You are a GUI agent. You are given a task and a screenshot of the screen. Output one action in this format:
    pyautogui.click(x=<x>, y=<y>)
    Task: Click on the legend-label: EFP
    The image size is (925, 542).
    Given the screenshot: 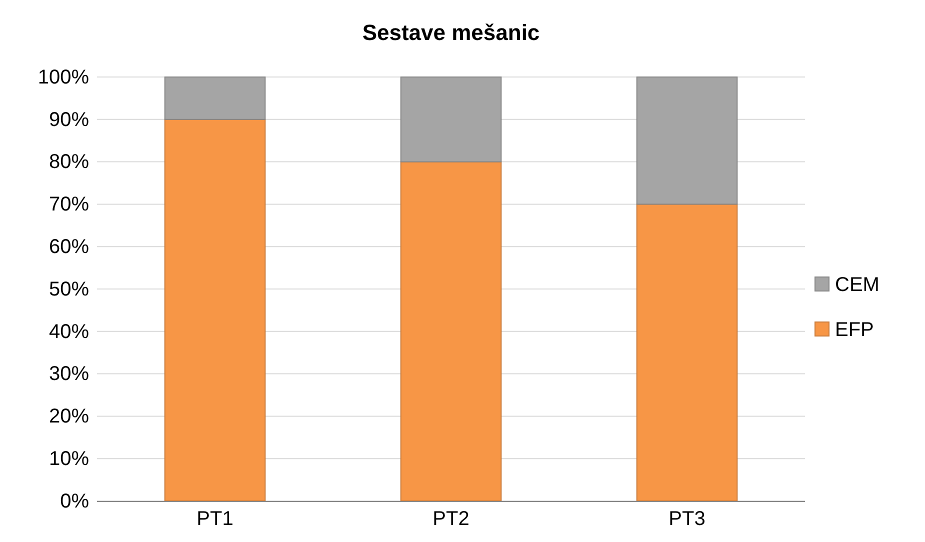 What is the action you would take?
    pyautogui.click(x=854, y=330)
    